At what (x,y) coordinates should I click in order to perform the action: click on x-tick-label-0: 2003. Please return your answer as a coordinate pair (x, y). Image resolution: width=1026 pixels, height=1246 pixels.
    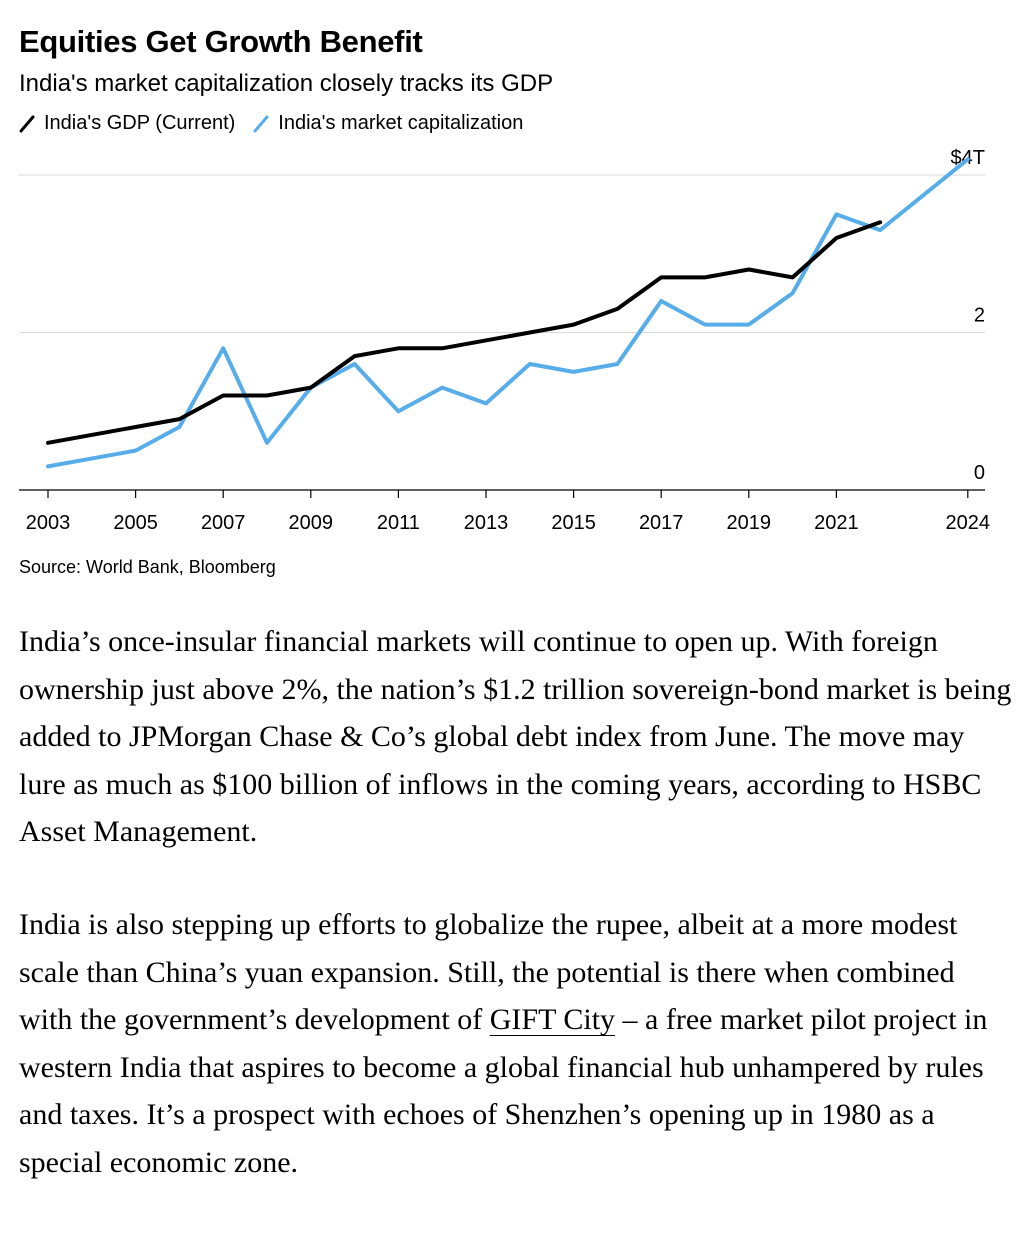
    Looking at the image, I should click on (48, 523).